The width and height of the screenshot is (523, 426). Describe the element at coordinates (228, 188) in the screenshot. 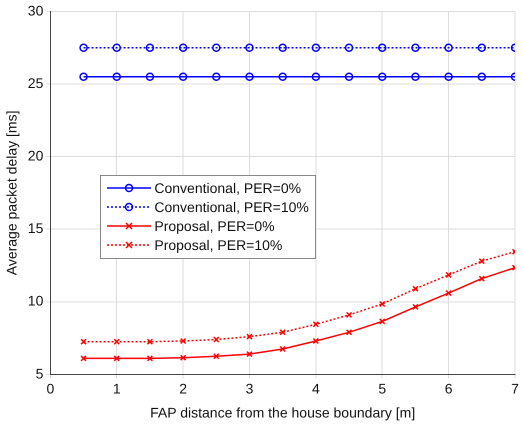

I see `legend-label: Conventional, PER=0%` at that location.